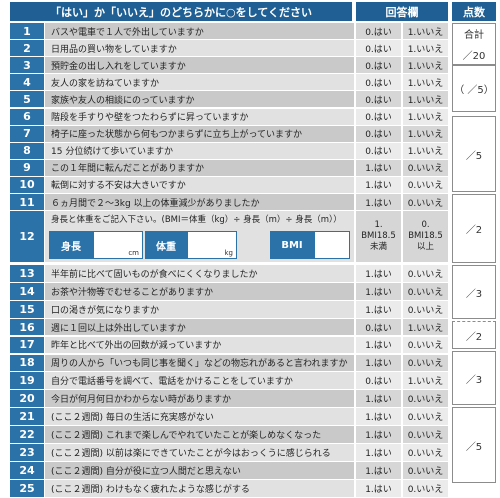 This screenshot has height=498, width=500. What do you see at coordinates (474, 154) in the screenshot?
I see `score-6-10: ／5` at bounding box center [474, 154].